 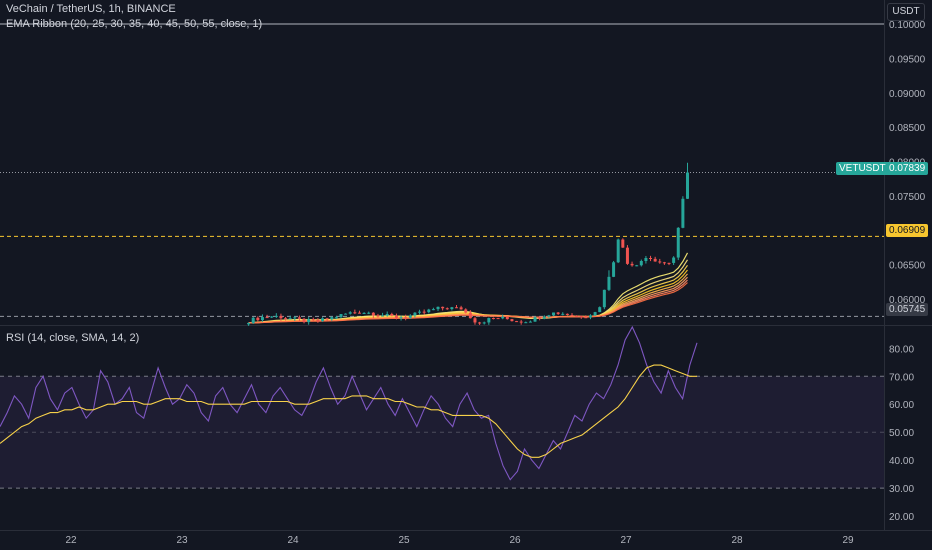 What do you see at coordinates (907, 94) in the screenshot?
I see `price-tick-label: 0.09000` at bounding box center [907, 94].